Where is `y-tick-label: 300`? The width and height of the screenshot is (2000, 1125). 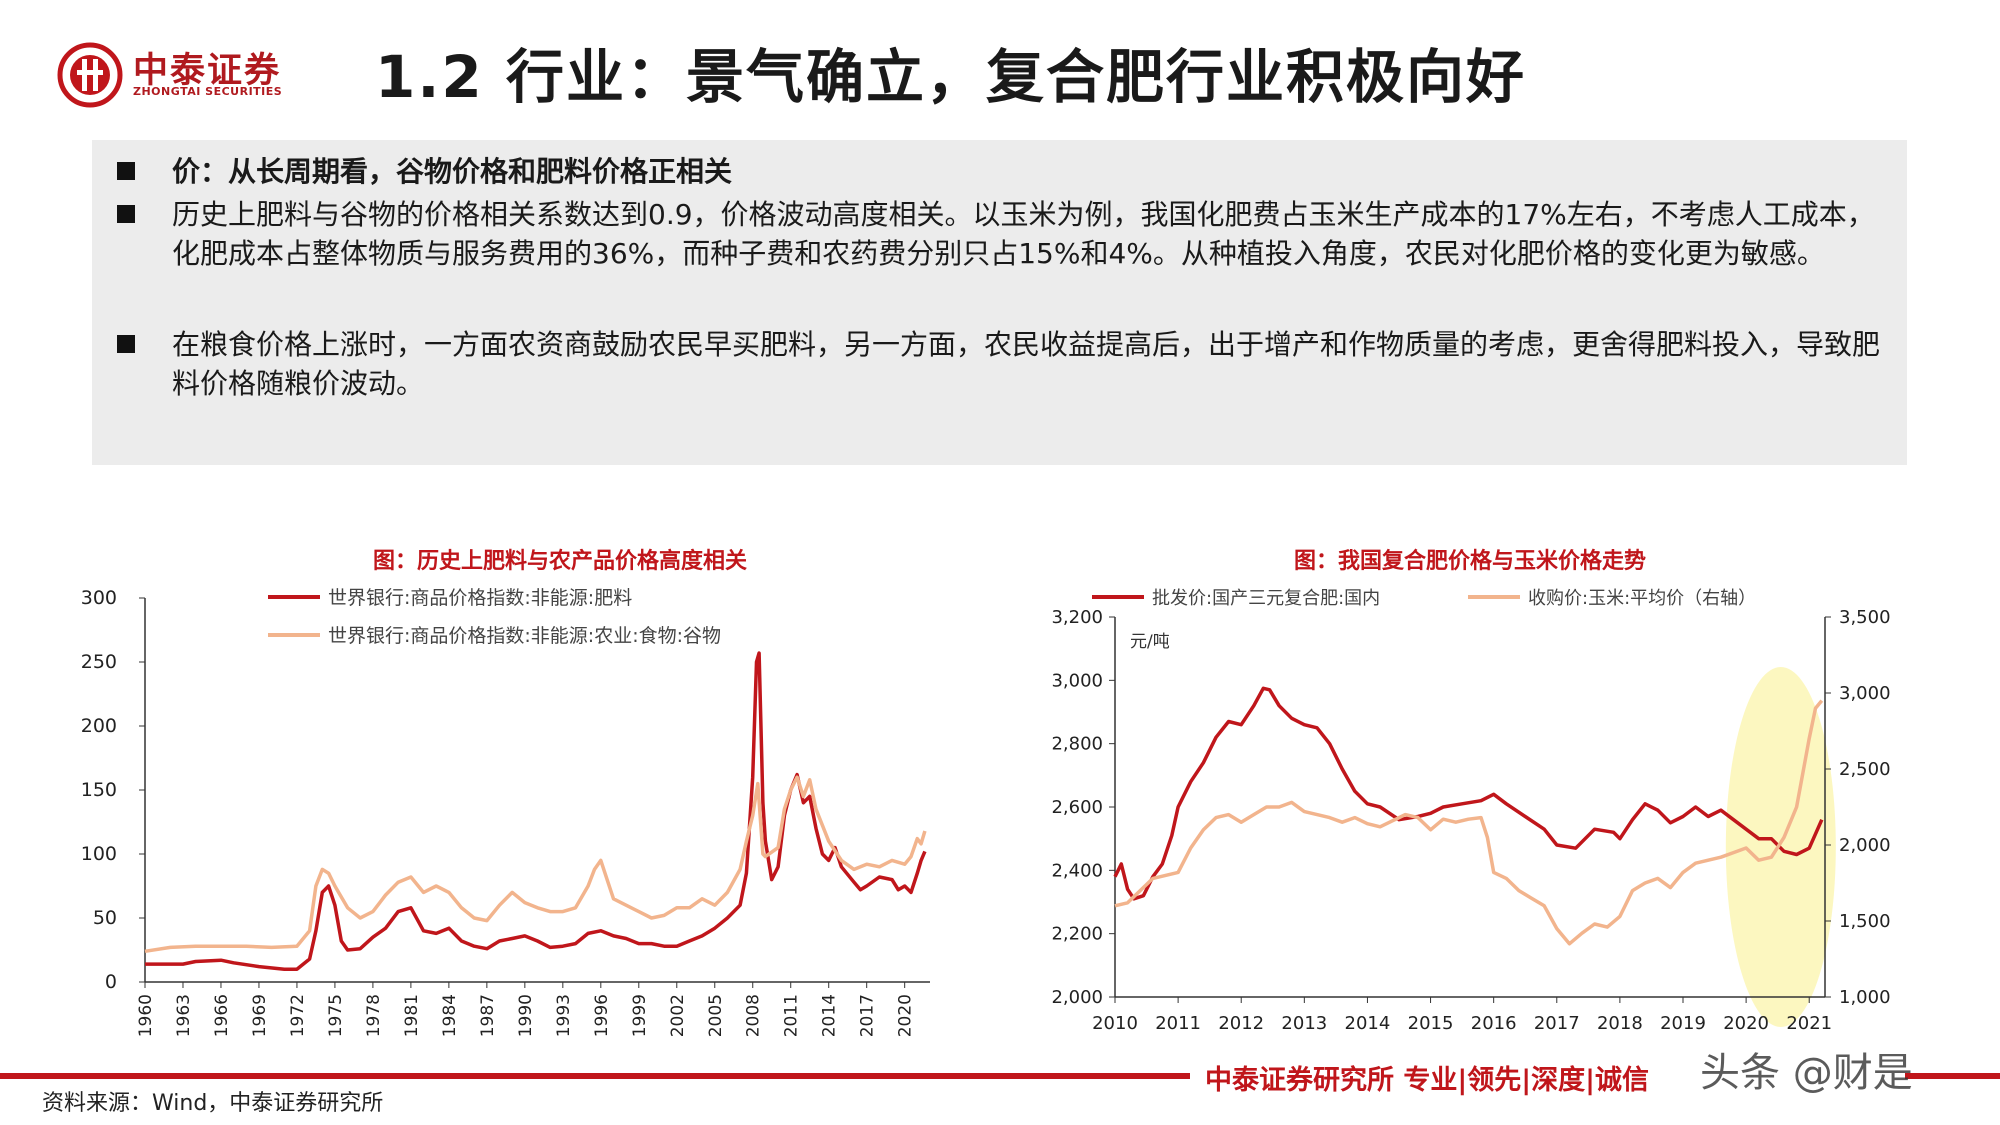 y-tick-label: 300 is located at coordinates (99, 598).